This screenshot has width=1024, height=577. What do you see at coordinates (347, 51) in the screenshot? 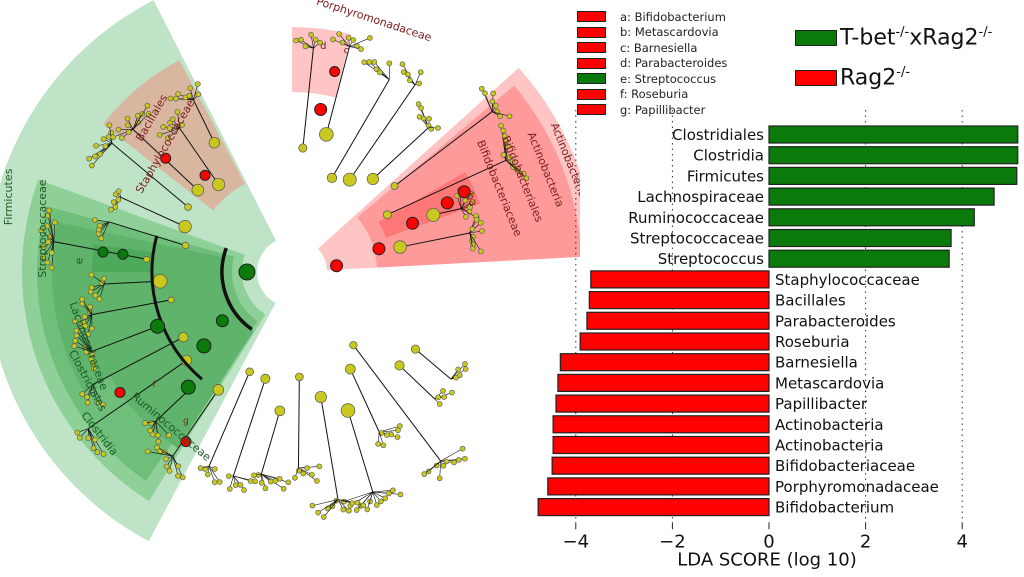
I see `clade-label: c` at bounding box center [347, 51].